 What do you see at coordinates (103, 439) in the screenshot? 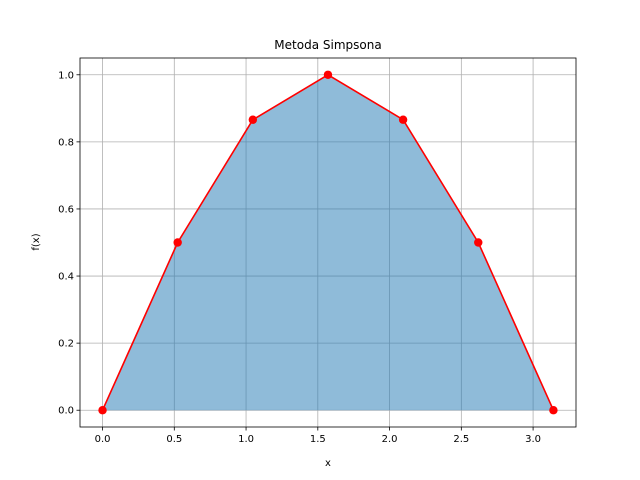
I see `x-tick-label: 0.0` at bounding box center [103, 439].